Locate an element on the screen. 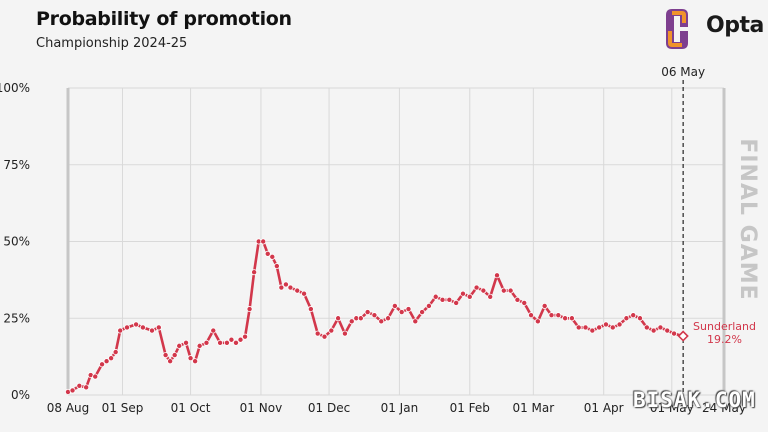 The width and height of the screenshot is (768, 432). y-tick-label: 25% is located at coordinates (16, 318).